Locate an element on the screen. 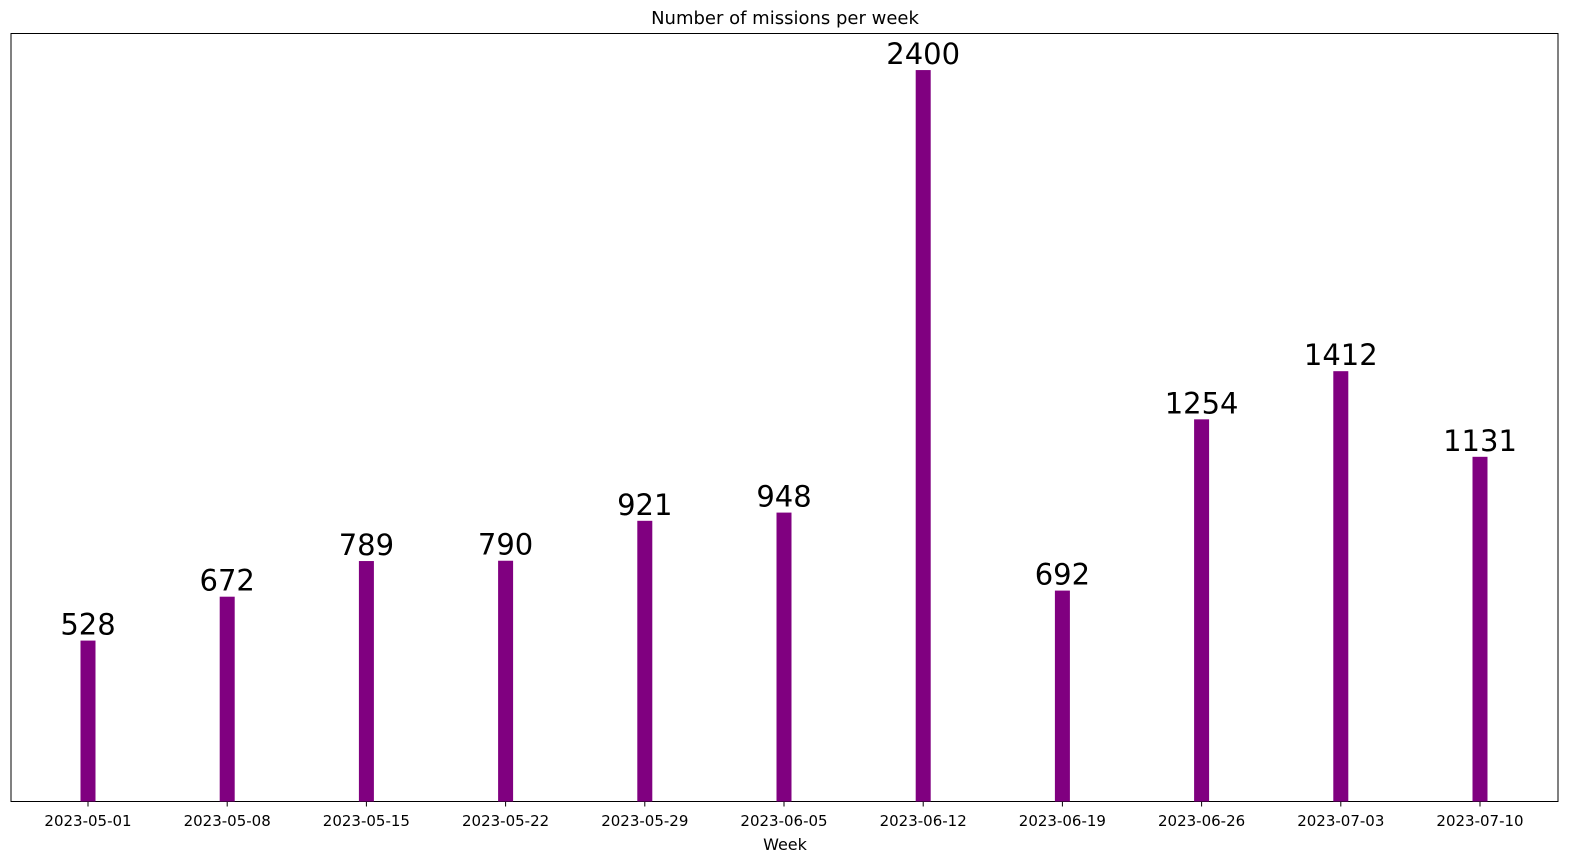 The image size is (1570, 864). data-label-2023-06-12: 2400 is located at coordinates (923, 54).